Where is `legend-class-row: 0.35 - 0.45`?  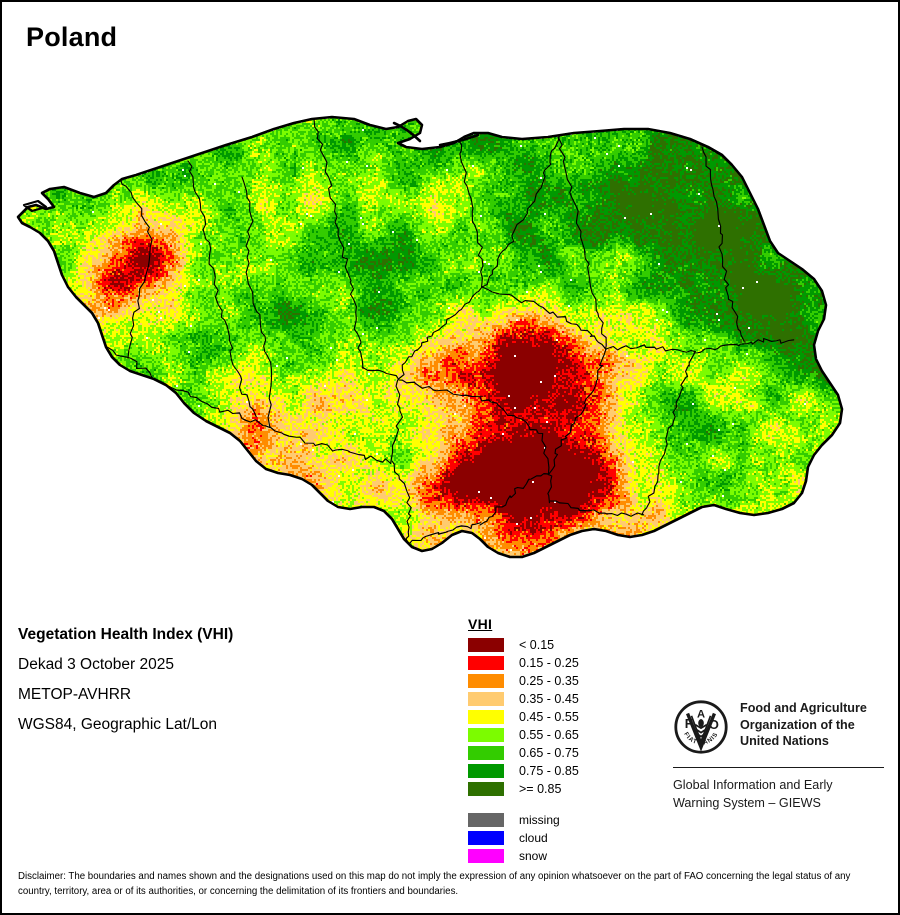 legend-class-row: 0.35 - 0.45 is located at coordinates (523, 699).